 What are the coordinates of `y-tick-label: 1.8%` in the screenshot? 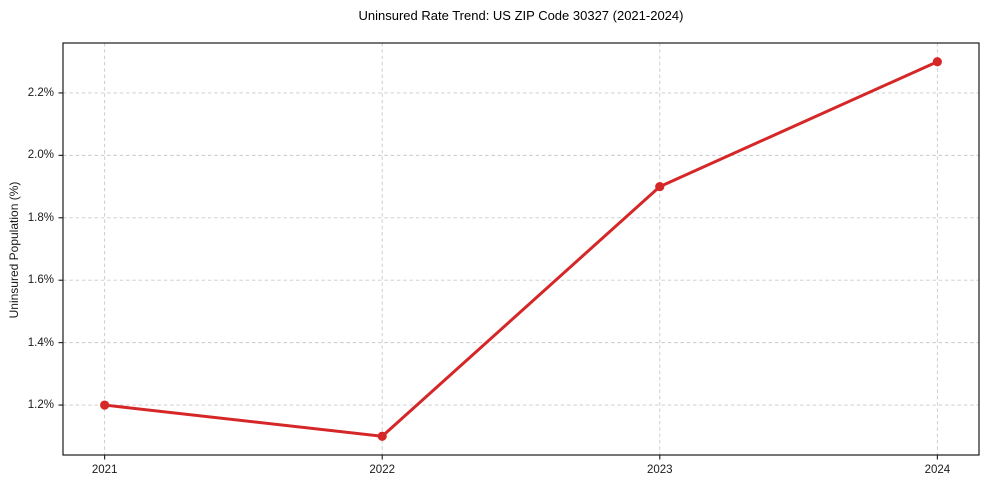 It's located at (40, 217).